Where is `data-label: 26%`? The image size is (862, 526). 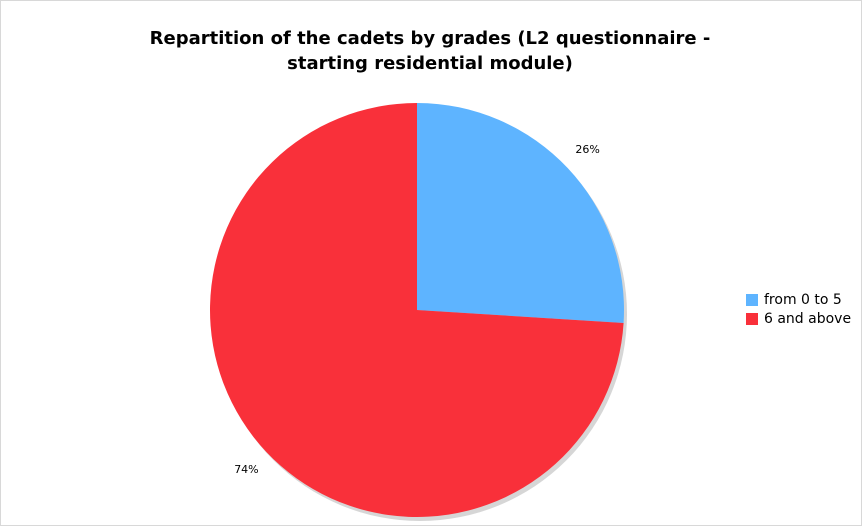
data-label: 26% is located at coordinates (587, 149).